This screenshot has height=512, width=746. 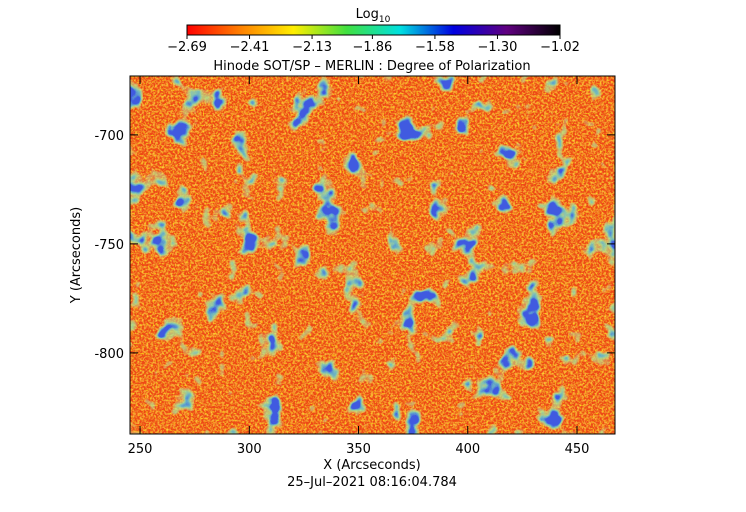 I want to click on colorbar-label-main: Log, so click(x=367, y=14).